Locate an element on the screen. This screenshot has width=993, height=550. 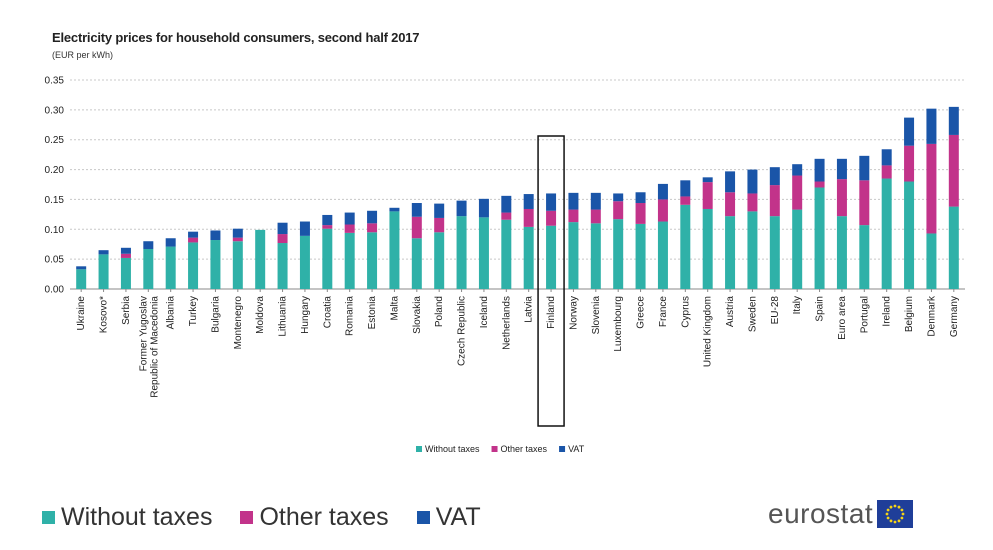
x-tick-label: Estonia is located at coordinates (372, 313).